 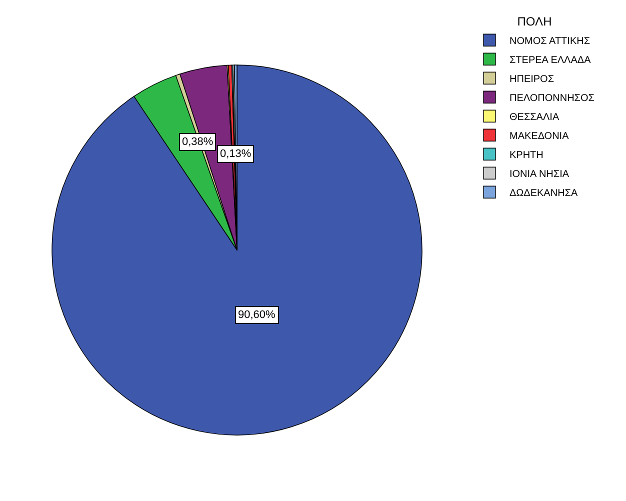 I want to click on data-label: 0,38%, so click(x=198, y=142).